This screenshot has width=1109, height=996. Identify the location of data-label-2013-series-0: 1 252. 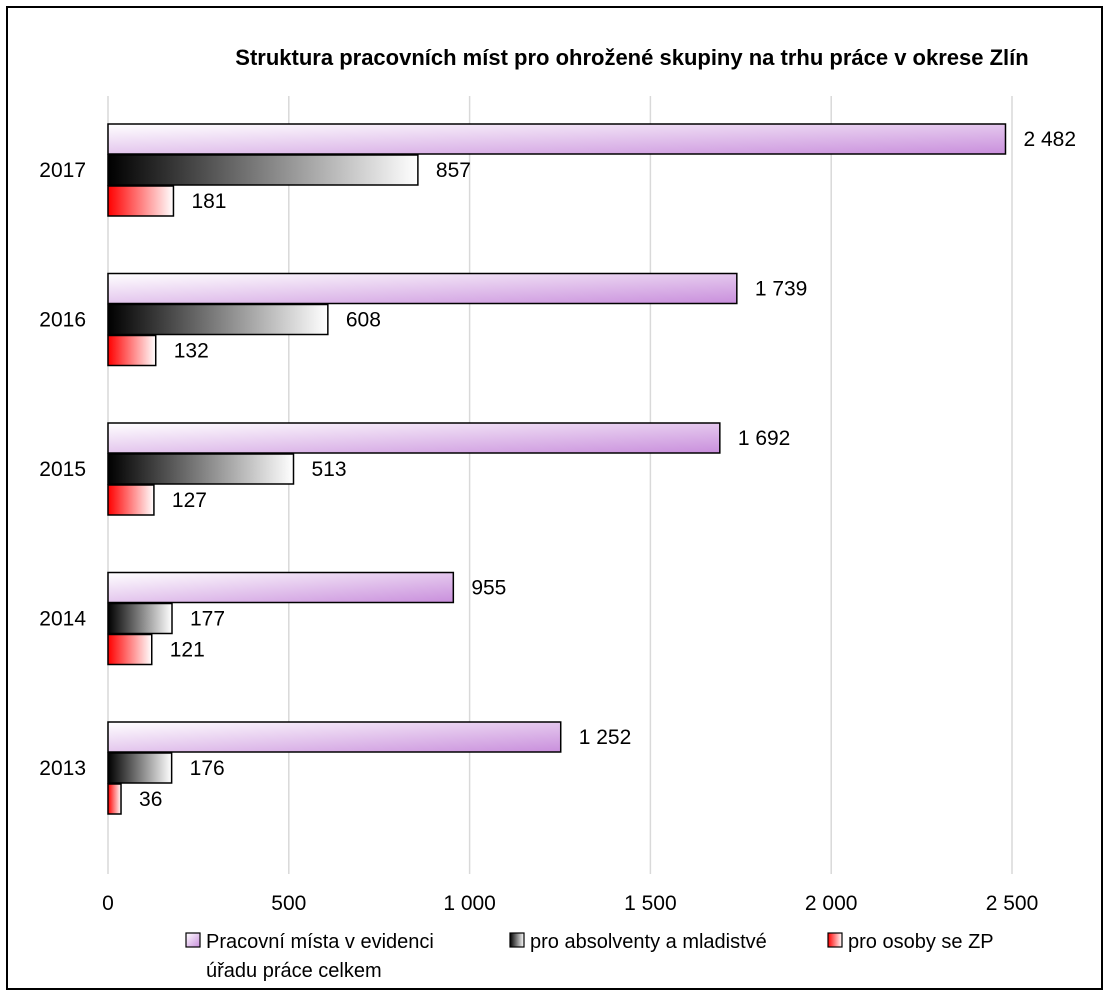
(605, 737).